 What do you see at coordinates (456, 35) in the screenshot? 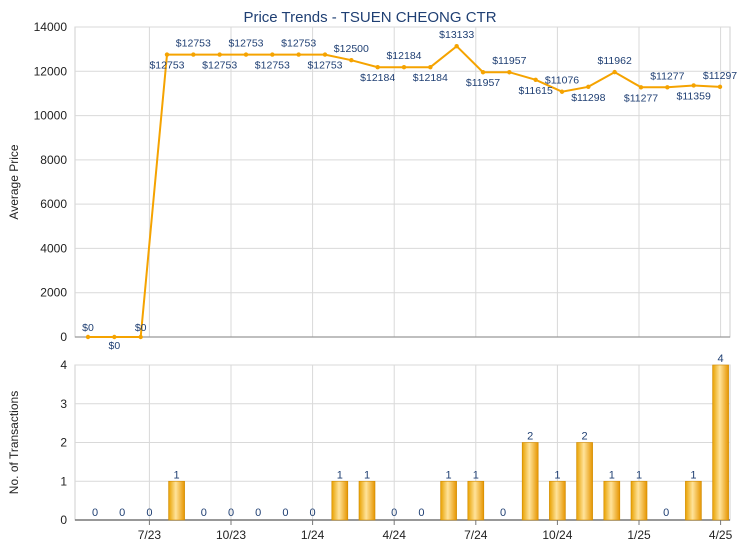
I see `price-data-label: $13133` at bounding box center [456, 35].